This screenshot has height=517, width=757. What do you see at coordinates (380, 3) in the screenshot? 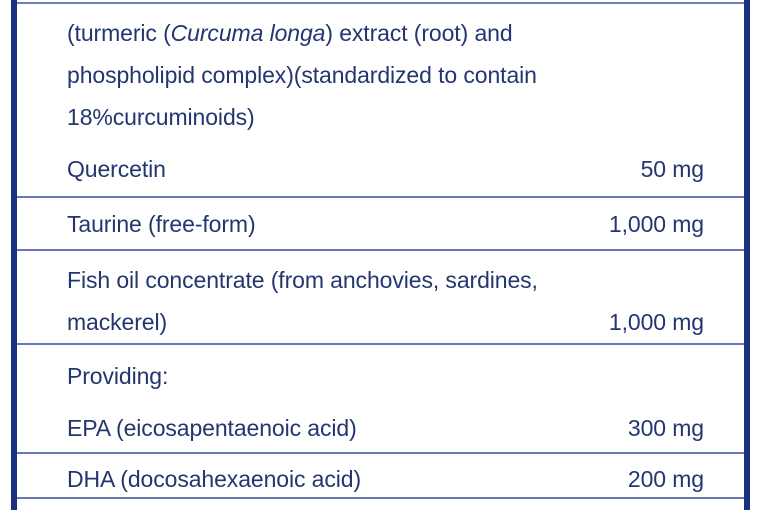
I see `panel-top-rule` at bounding box center [380, 3].